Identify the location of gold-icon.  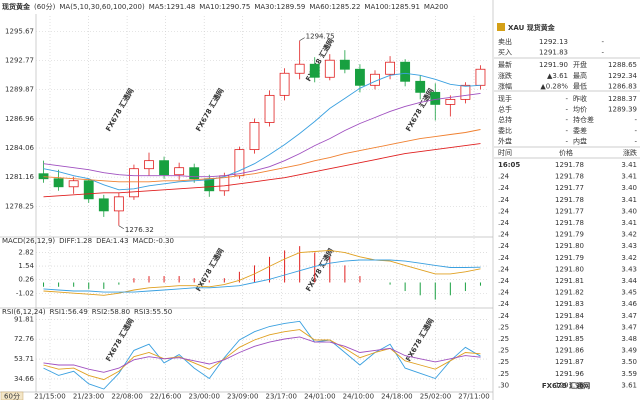
(501, 27).